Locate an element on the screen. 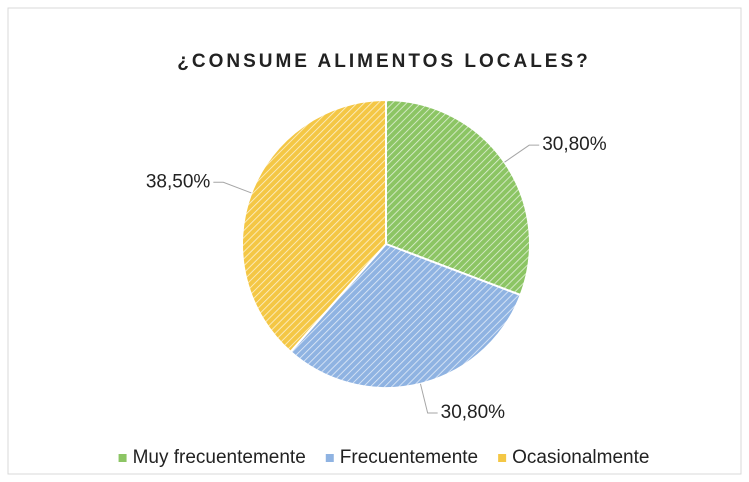 The height and width of the screenshot is (482, 749). data-label: 38,50% is located at coordinates (178, 181).